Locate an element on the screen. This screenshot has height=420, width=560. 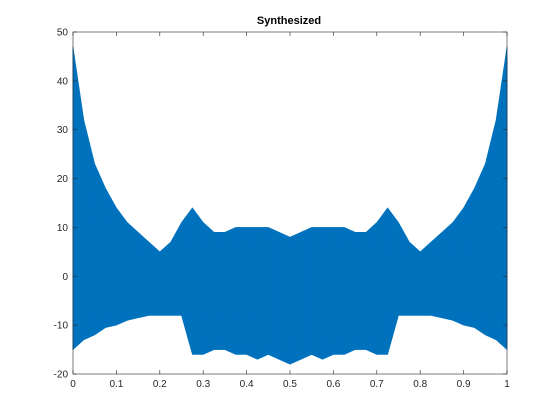
y-tick-label: 0 is located at coordinates (65, 277).